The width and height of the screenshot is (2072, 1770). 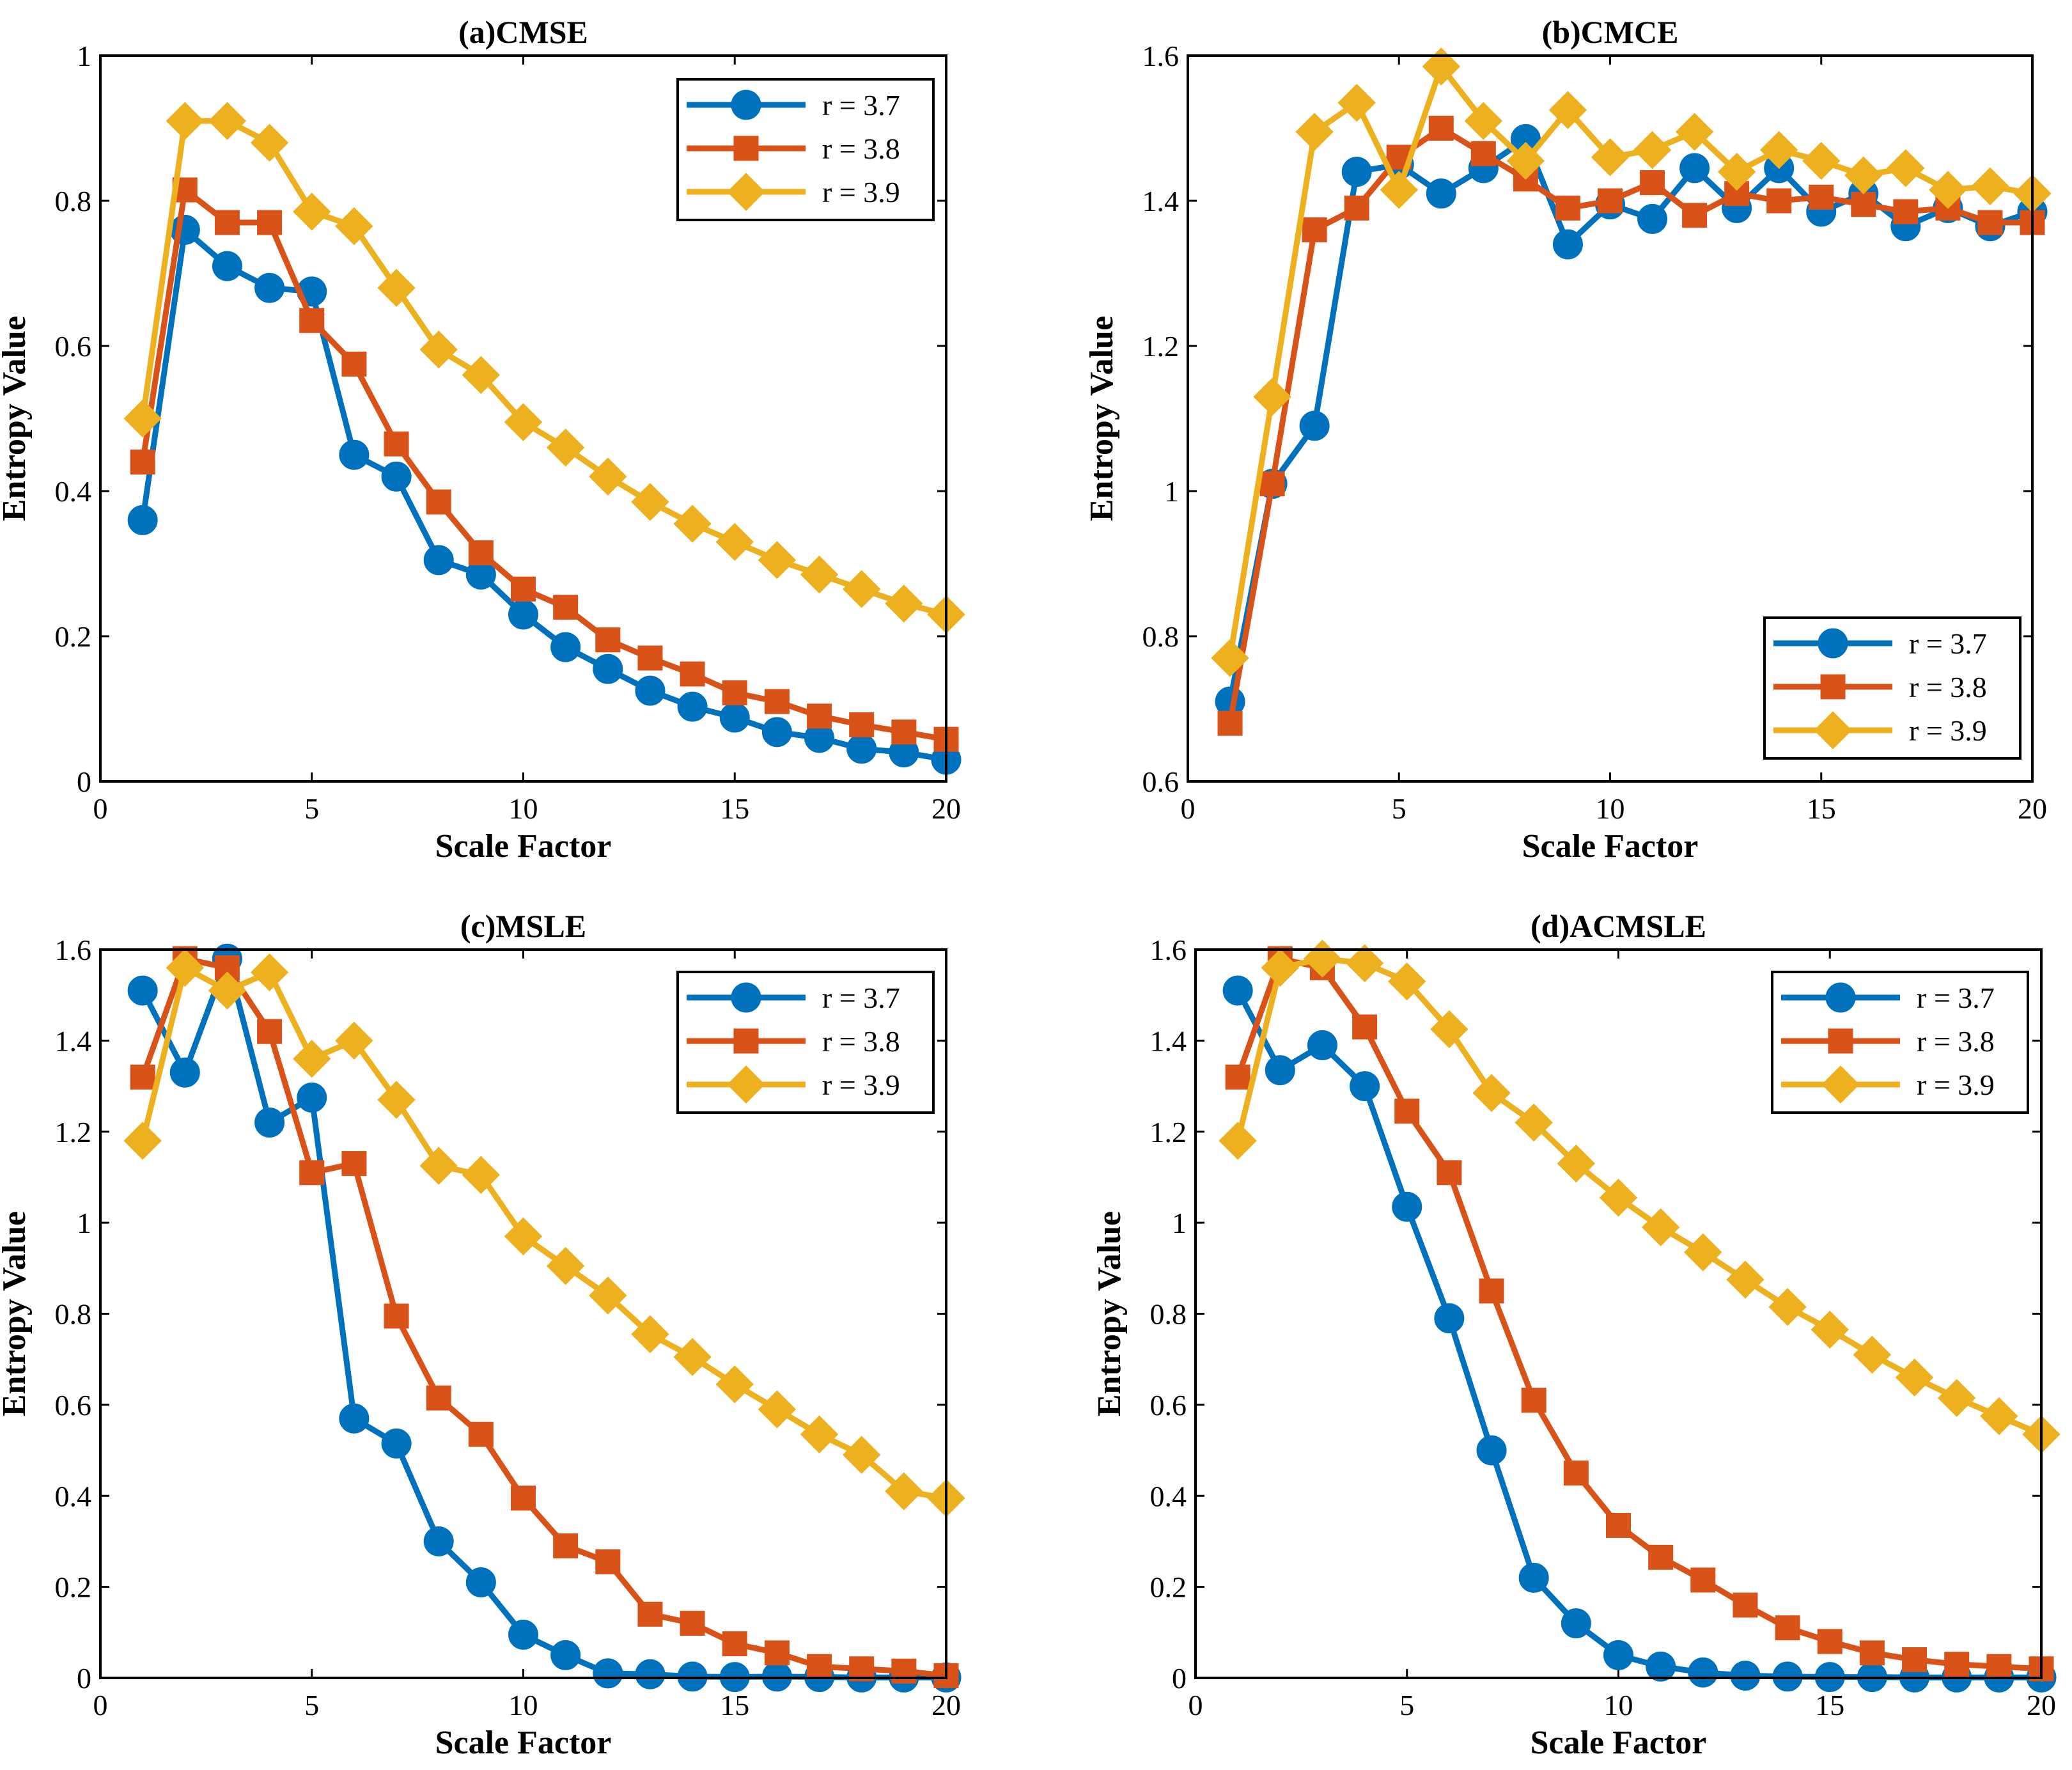 I want to click on x-tick-label: 0, so click(x=1195, y=1705).